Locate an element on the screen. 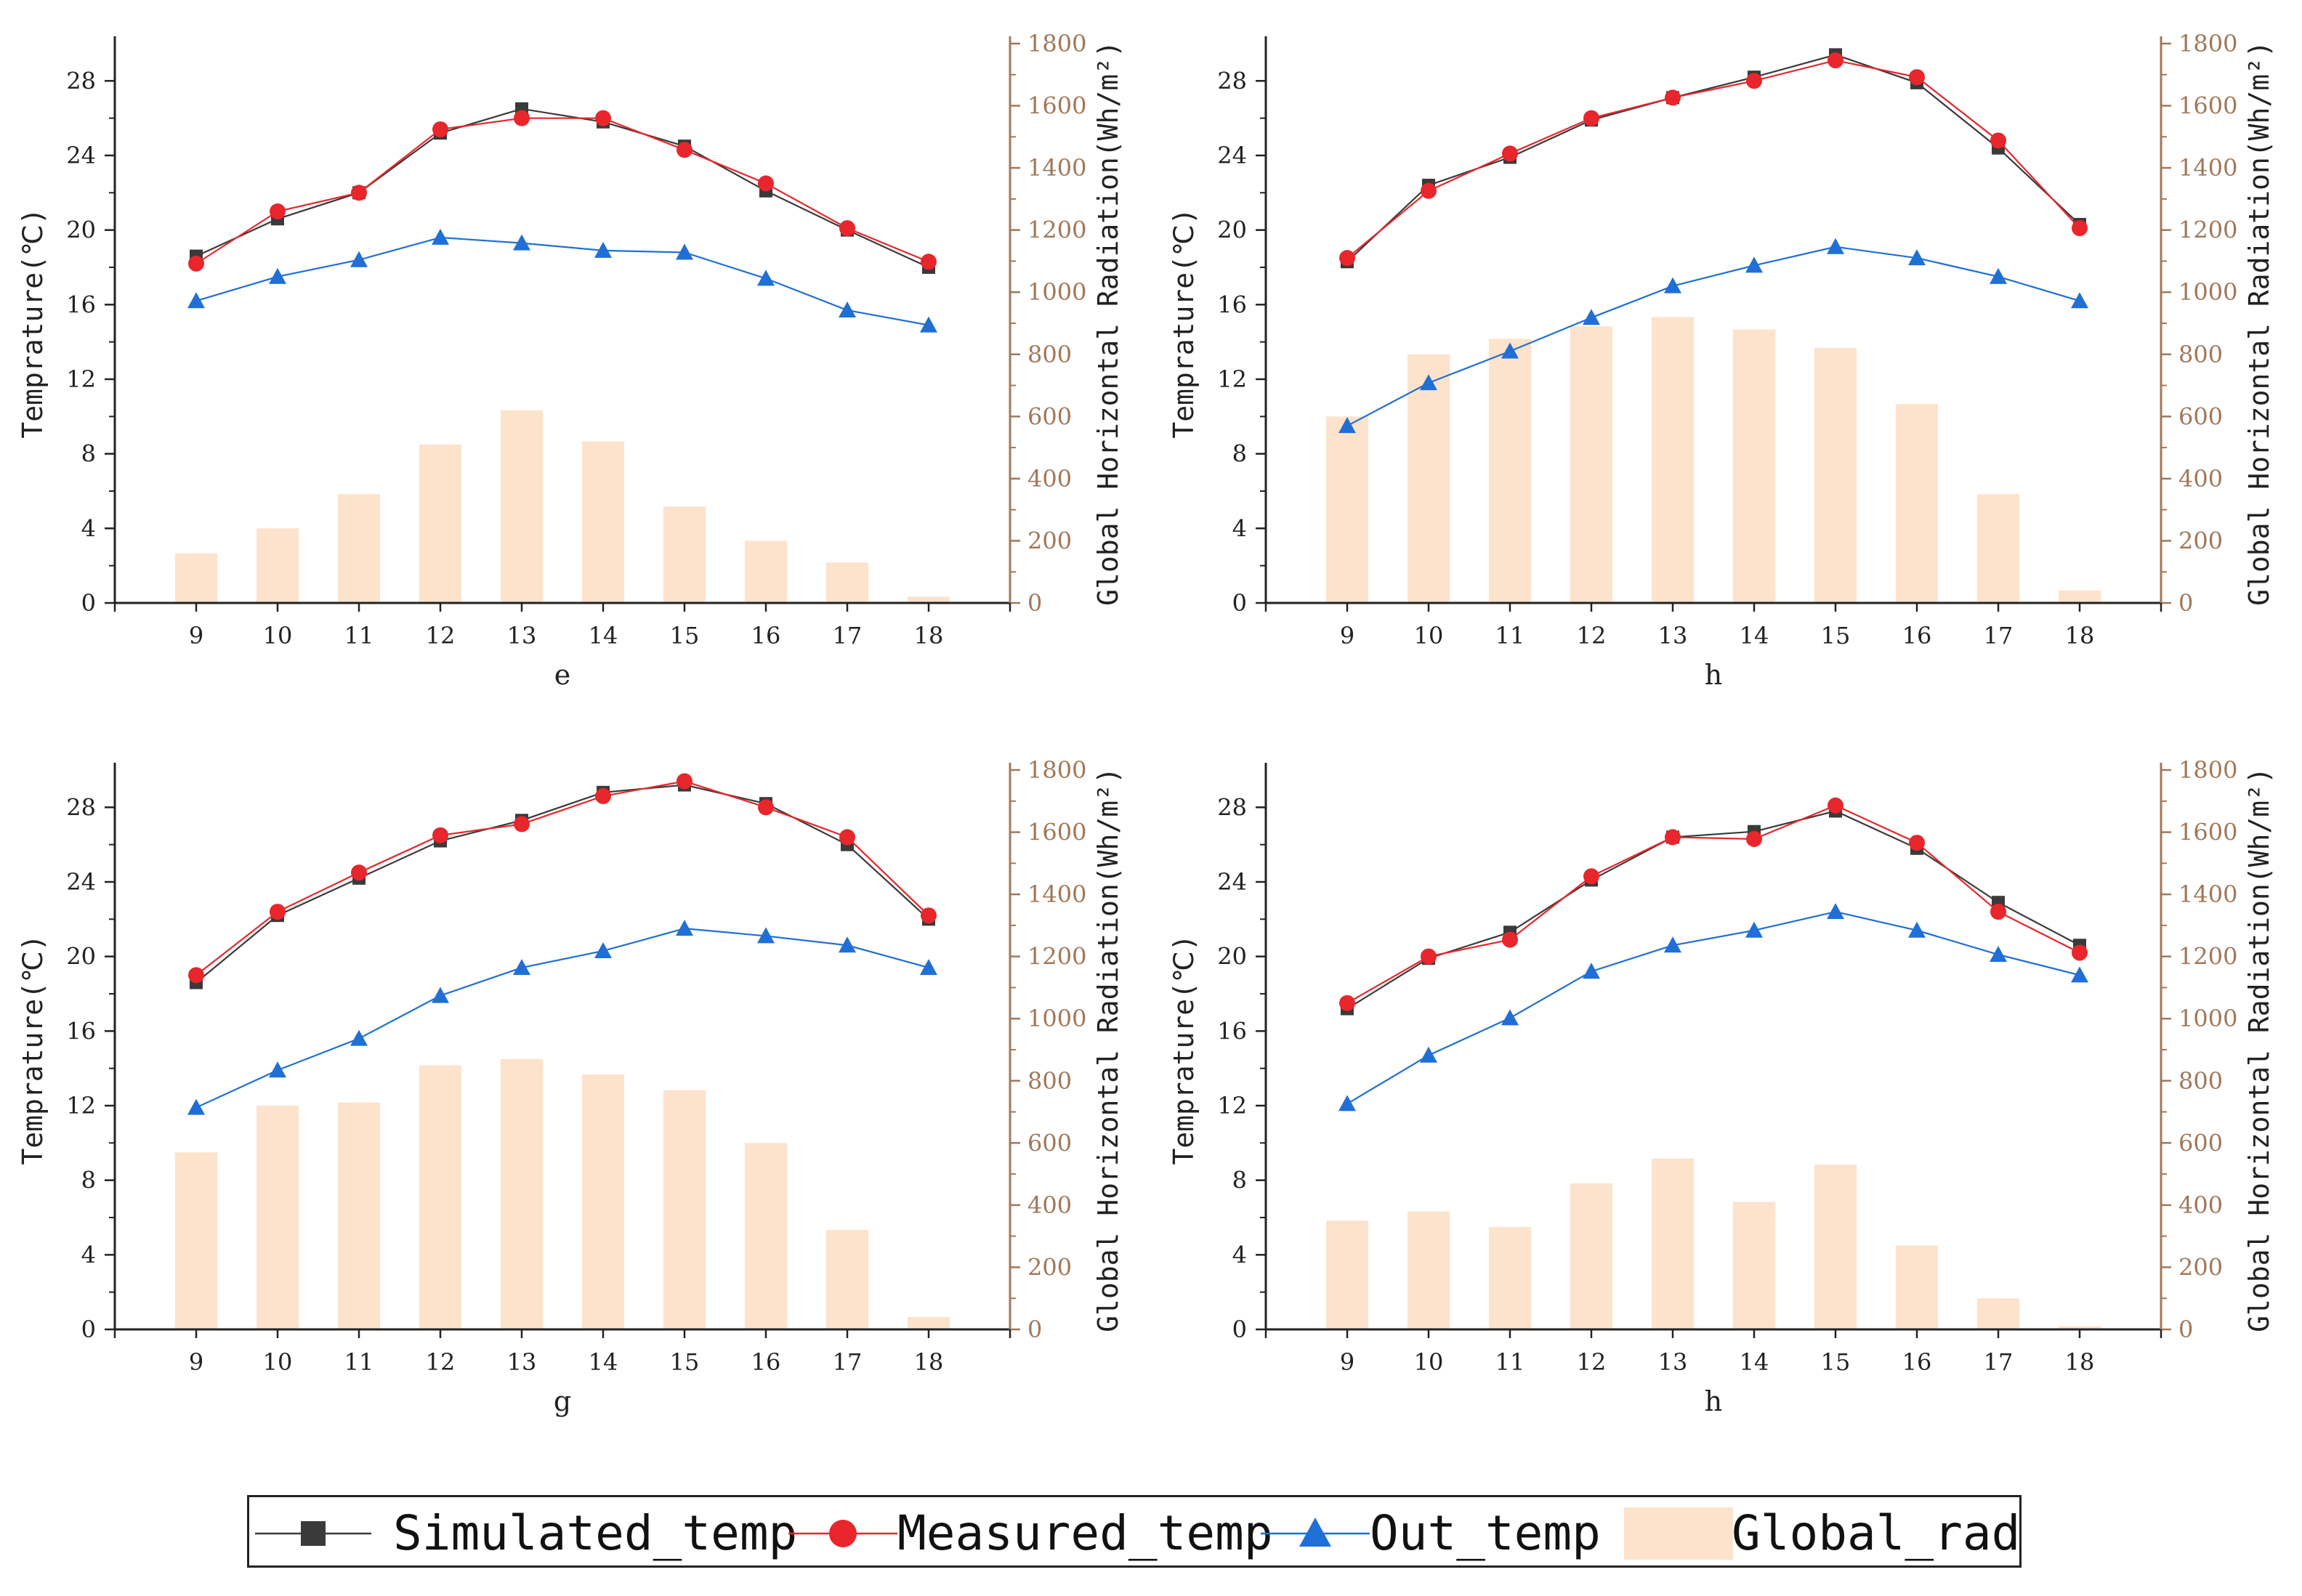 This screenshot has height=1596, width=2302. right-tick-label-1200: 1200 is located at coordinates (1056, 957).